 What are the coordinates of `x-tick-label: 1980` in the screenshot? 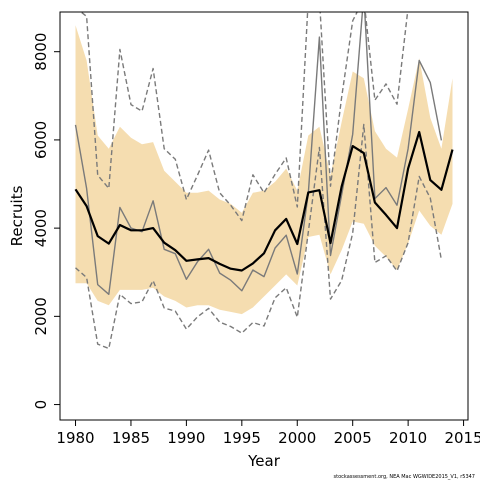 It's located at (75, 438).